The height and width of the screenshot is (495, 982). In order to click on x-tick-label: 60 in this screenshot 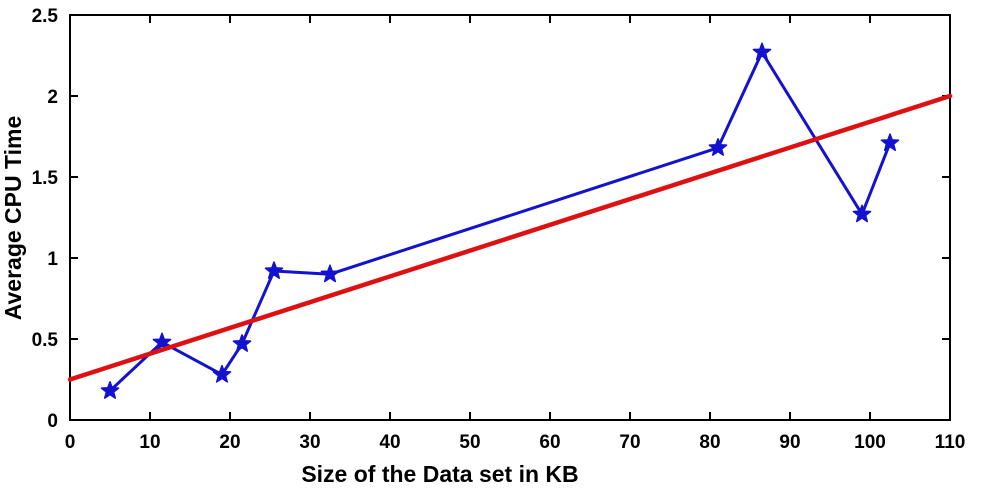, I will do `click(549, 442)`.